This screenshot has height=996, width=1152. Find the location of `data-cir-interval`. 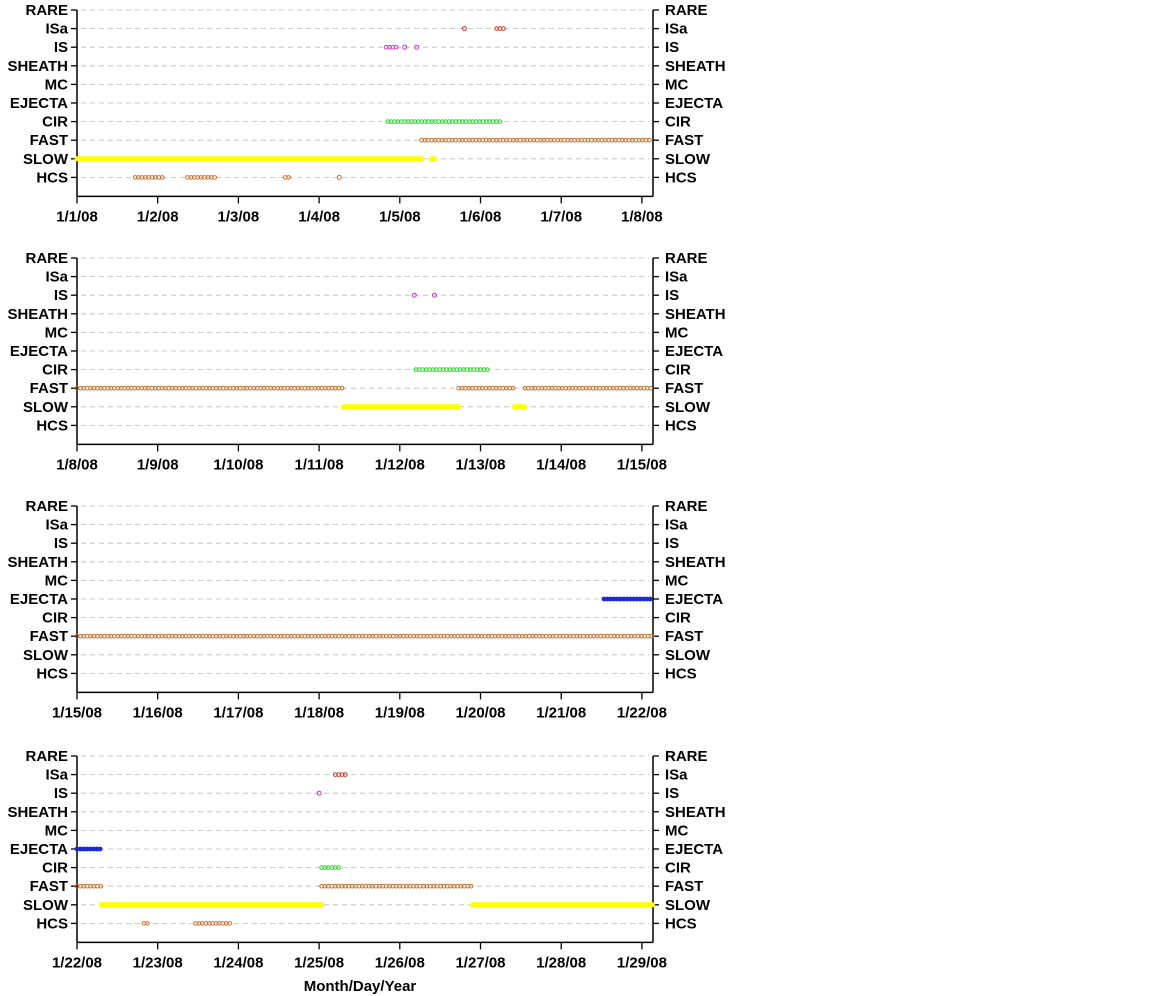

data-cir-interval is located at coordinates (444, 121).